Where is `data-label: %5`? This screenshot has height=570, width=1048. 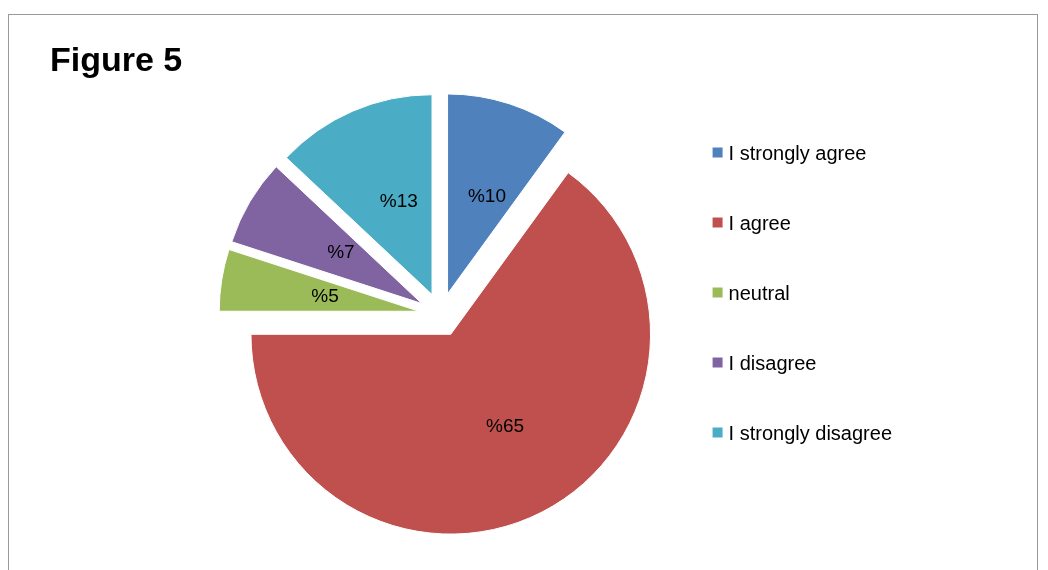
data-label: %5 is located at coordinates (322, 295).